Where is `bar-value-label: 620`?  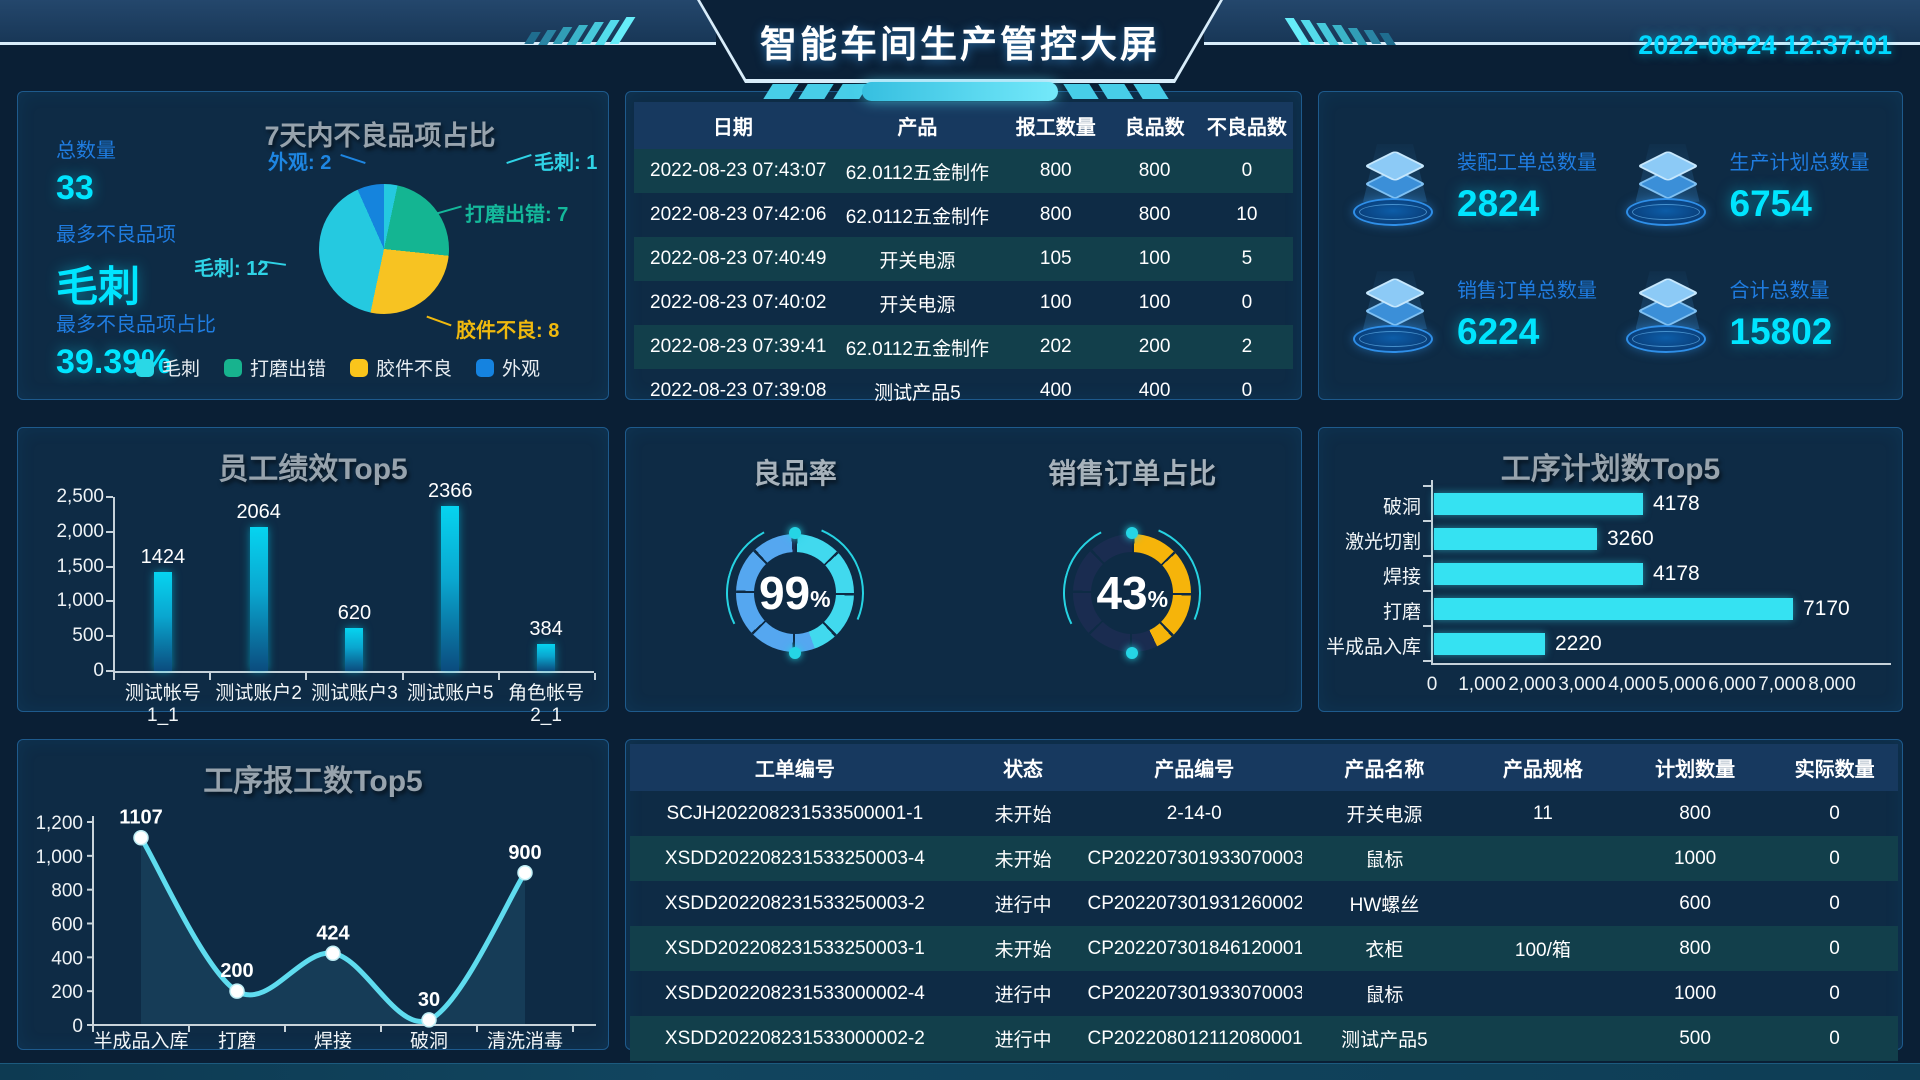
bar-value-label: 620 is located at coordinates (354, 613).